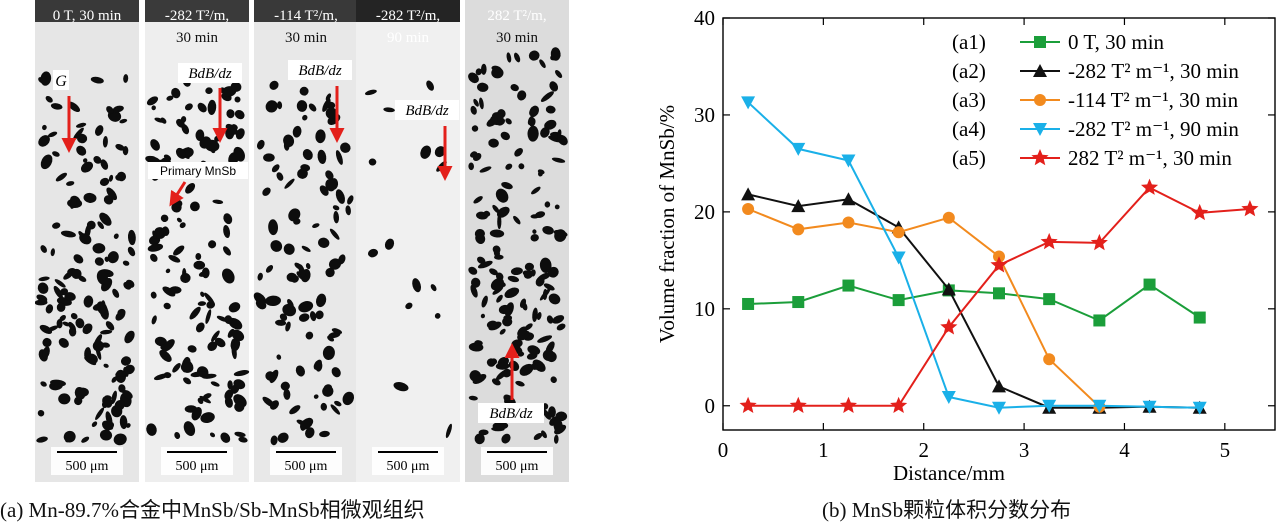 The image size is (1277, 530). I want to click on legend-tag: (a2), so click(969, 71).